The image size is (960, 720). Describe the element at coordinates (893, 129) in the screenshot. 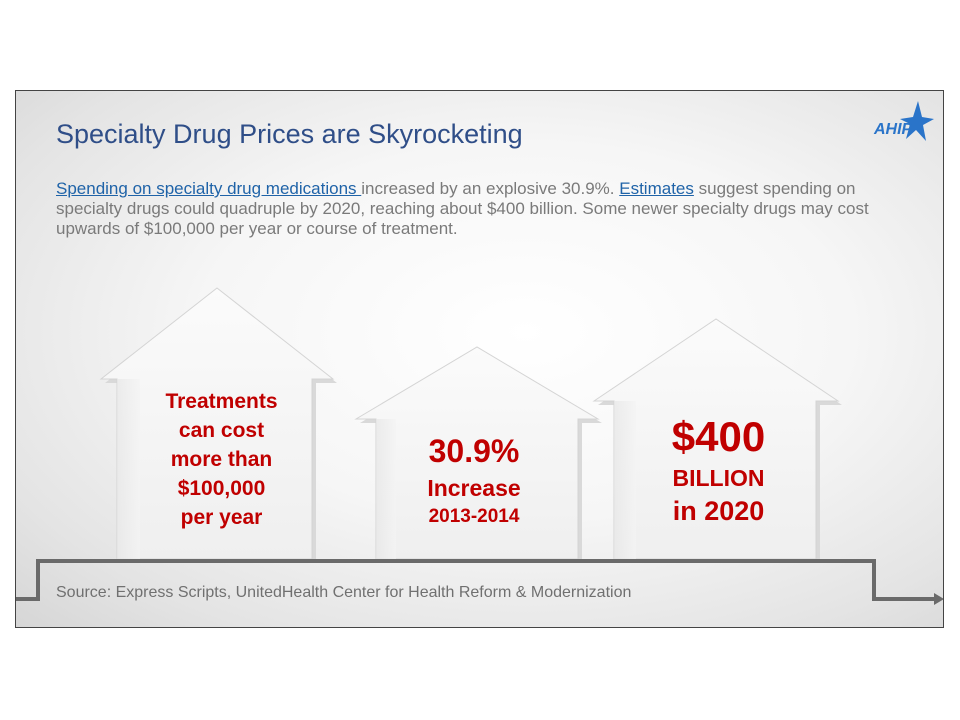

I see `ahip-logo-text: AHIP` at that location.